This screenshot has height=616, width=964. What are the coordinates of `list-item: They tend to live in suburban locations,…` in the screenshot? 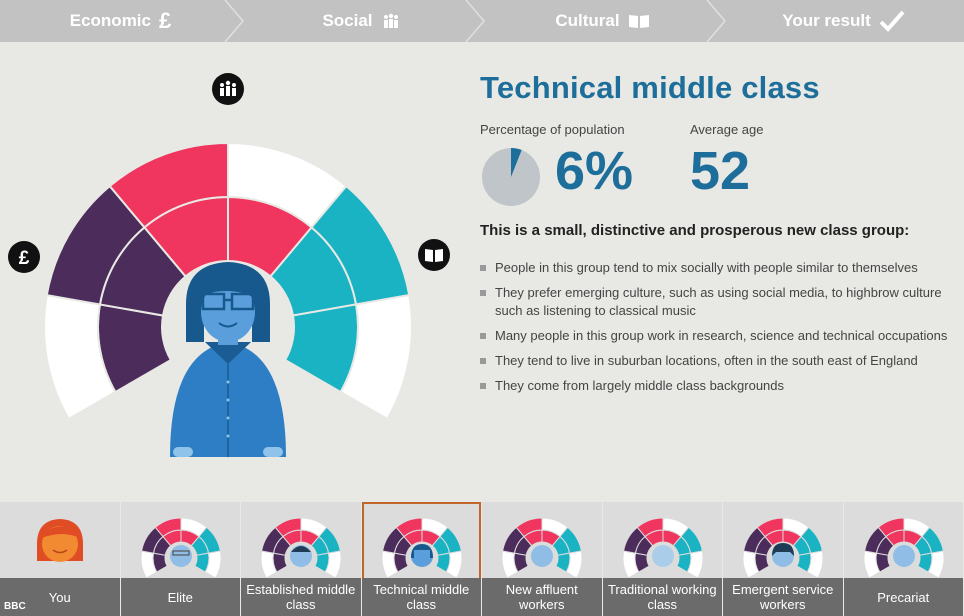 It's located at (715, 361).